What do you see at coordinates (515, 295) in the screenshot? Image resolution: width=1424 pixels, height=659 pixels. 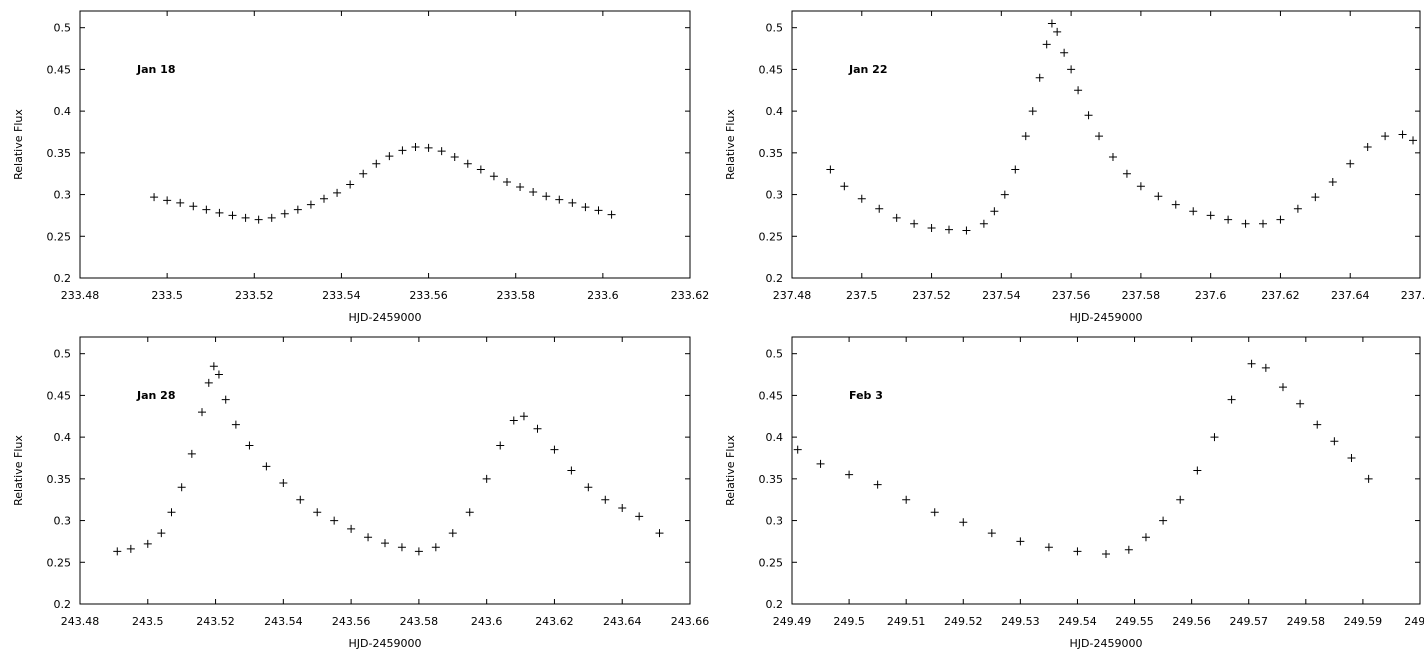 I see `x-tick-label: 233.58` at bounding box center [515, 295].